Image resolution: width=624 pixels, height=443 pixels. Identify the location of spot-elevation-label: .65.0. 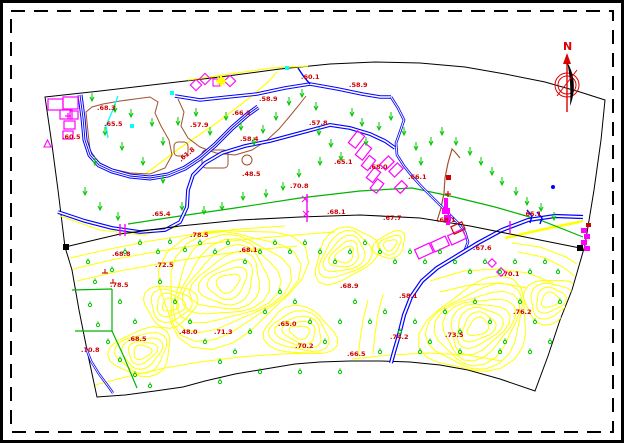
(287, 324).